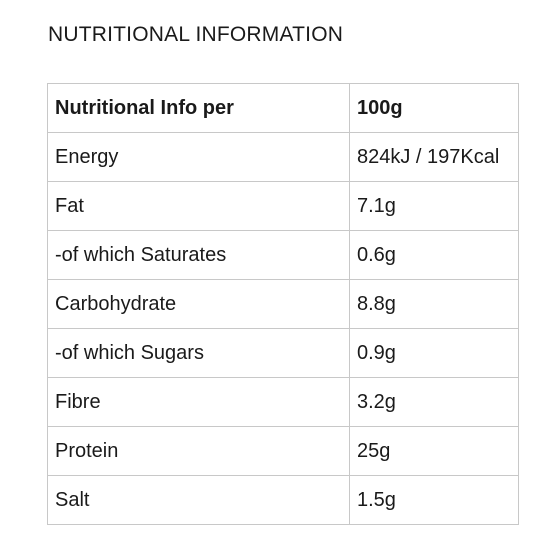  What do you see at coordinates (434, 157) in the screenshot?
I see `nutrient-value: 824kJ / 197Kcal` at bounding box center [434, 157].